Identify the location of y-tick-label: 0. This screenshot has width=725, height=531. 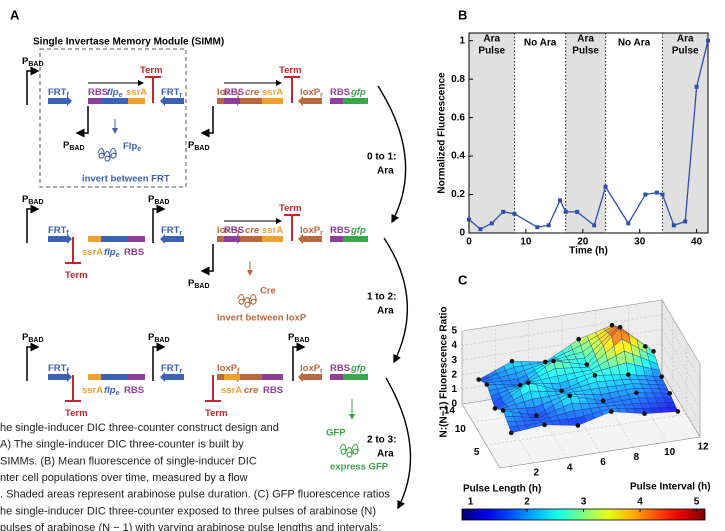
(462, 233).